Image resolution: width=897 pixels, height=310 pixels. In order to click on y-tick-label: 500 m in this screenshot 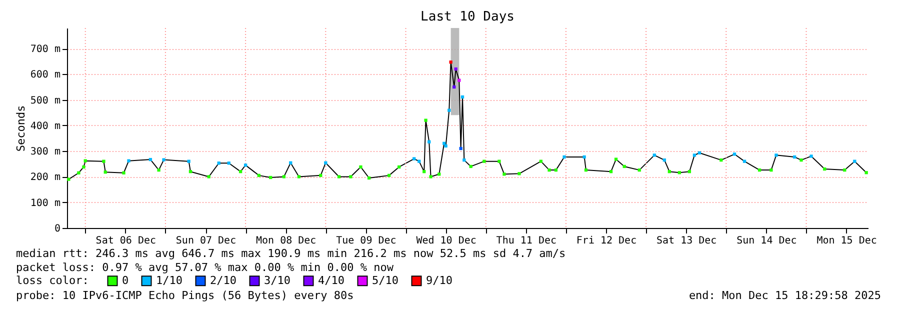, I will do `click(45, 100)`.